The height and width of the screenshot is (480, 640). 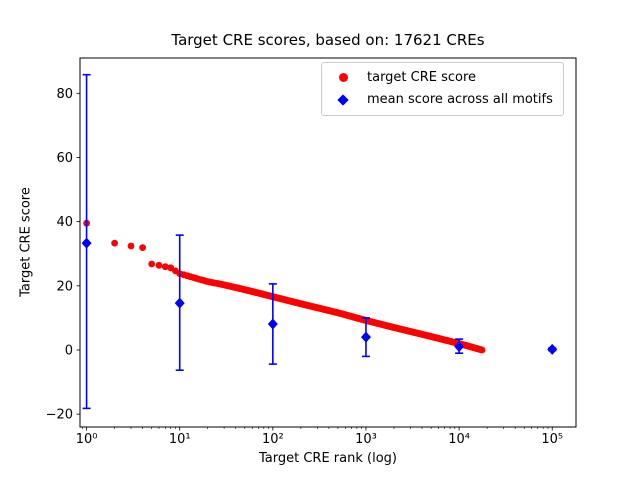 What do you see at coordinates (64, 286) in the screenshot?
I see `svg-text: 20` at bounding box center [64, 286].